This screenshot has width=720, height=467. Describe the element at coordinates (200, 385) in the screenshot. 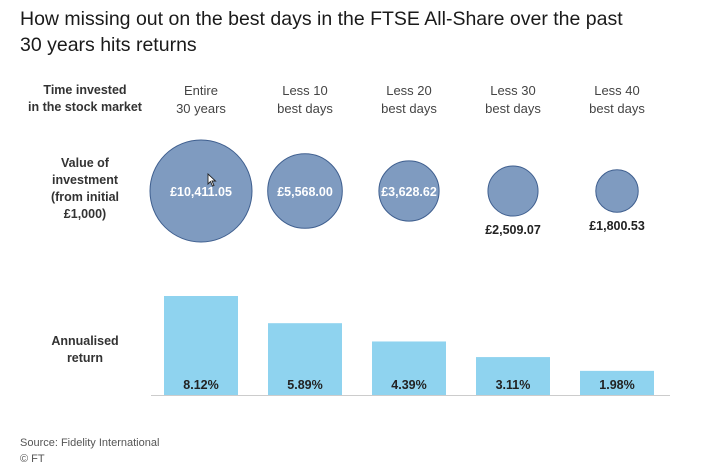

I see `return-label: 8.12%` at that location.